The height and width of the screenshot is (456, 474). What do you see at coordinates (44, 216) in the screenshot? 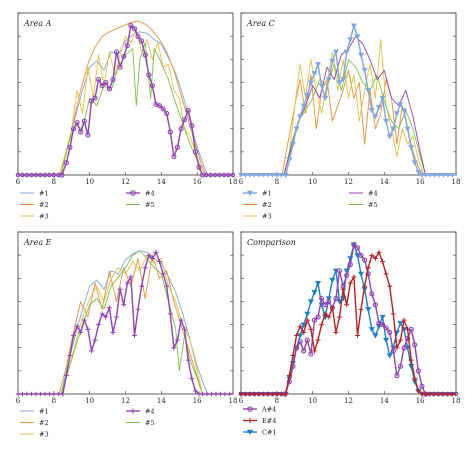
I see `legend-label: #3` at bounding box center [44, 216].